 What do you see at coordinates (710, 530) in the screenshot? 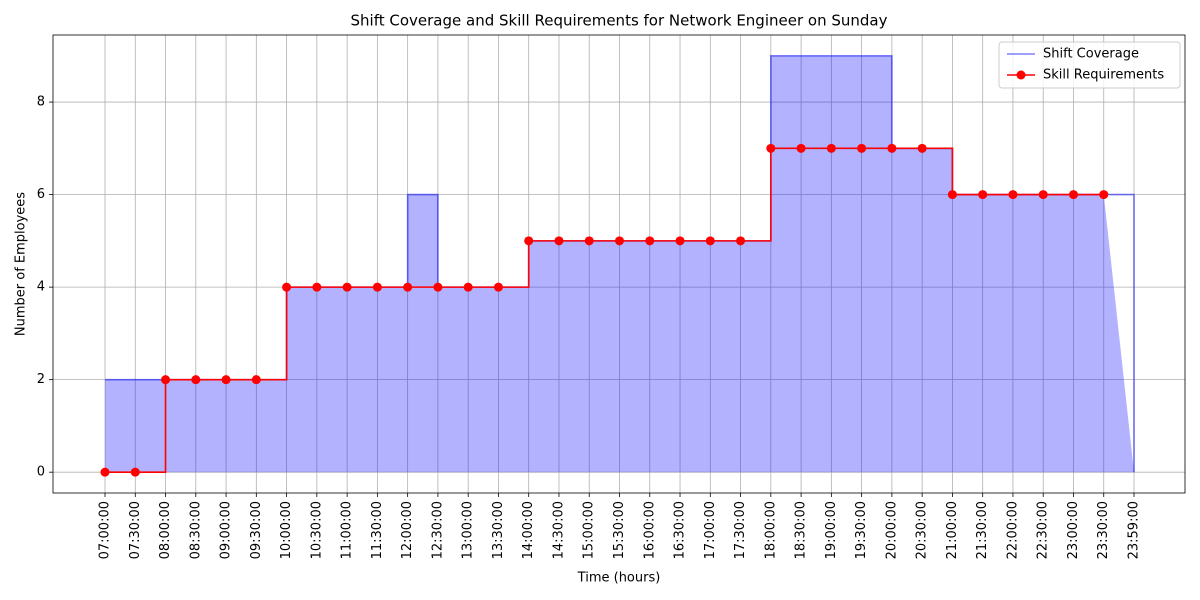
I see `x-tick-label: 17:00:00` at bounding box center [710, 530].